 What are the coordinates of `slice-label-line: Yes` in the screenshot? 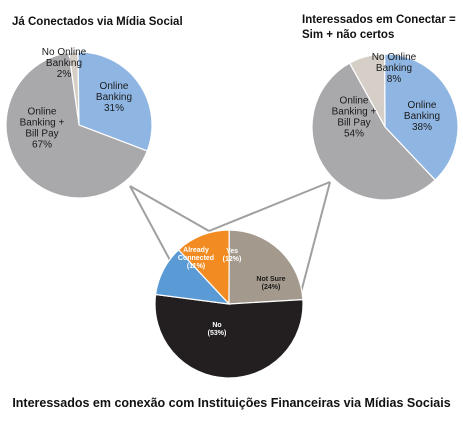 It's located at (232, 251).